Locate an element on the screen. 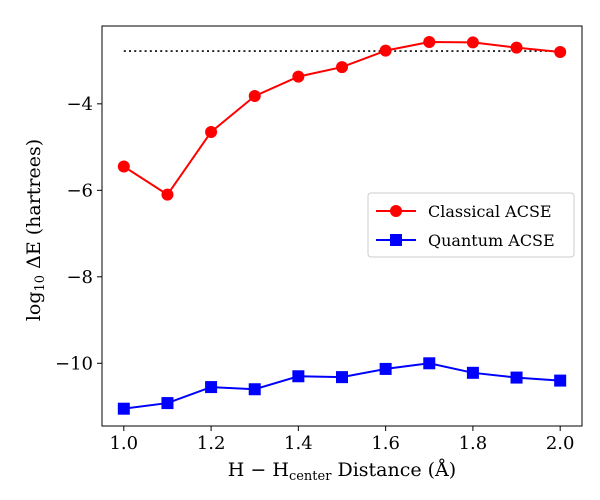  legend-box is located at coordinates (471, 225).